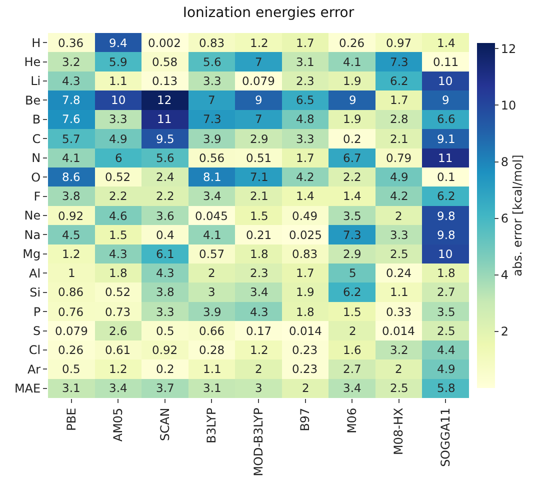 The height and width of the screenshot is (487, 537). Describe the element at coordinates (71, 235) in the screenshot. I see `data-label: 4.5` at that location.